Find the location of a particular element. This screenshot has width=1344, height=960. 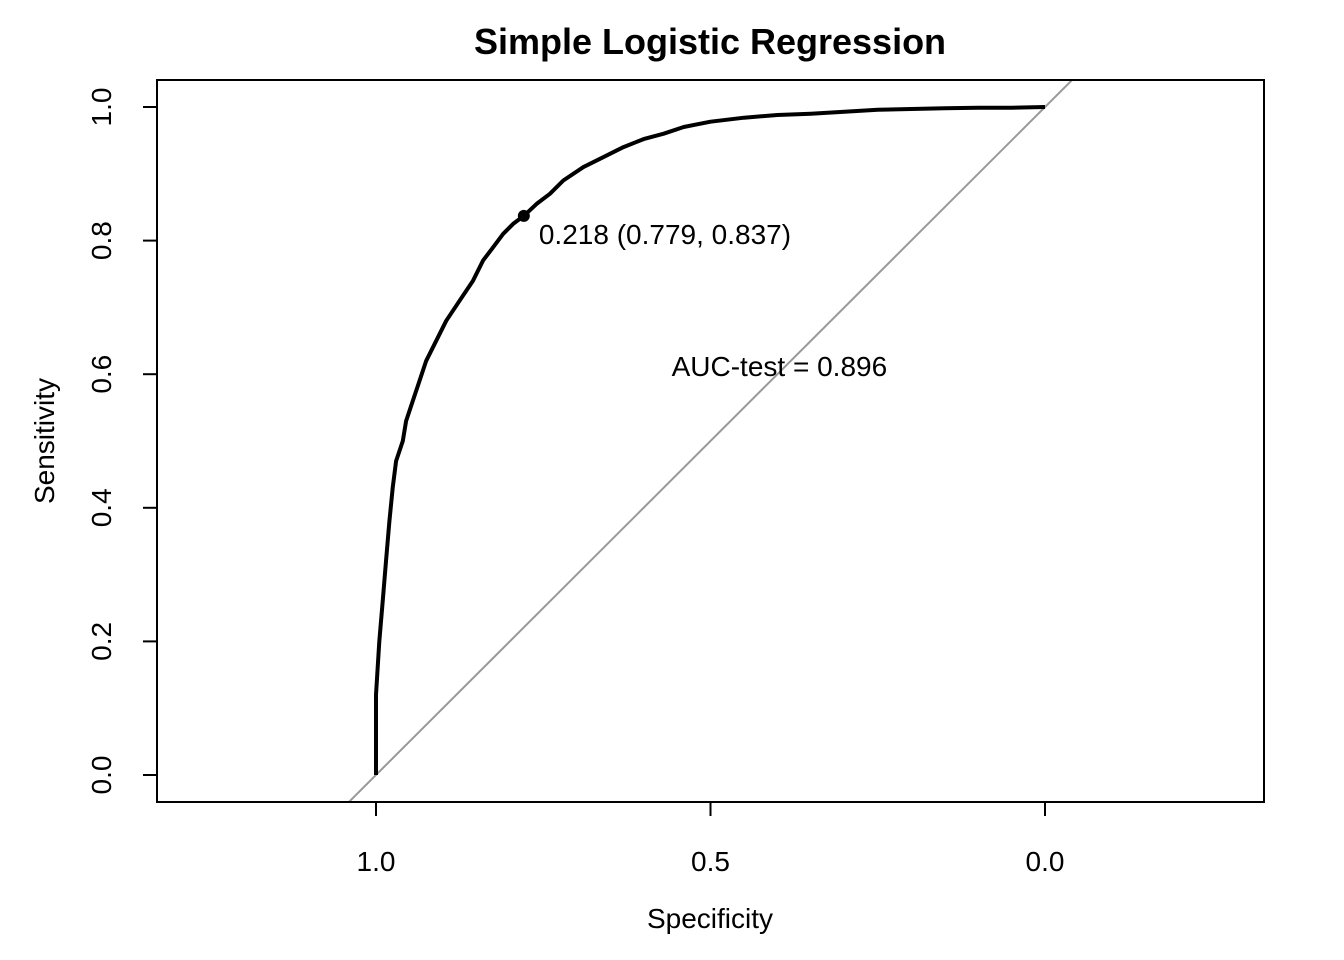

x-tick-label: 0.0 is located at coordinates (1045, 861).